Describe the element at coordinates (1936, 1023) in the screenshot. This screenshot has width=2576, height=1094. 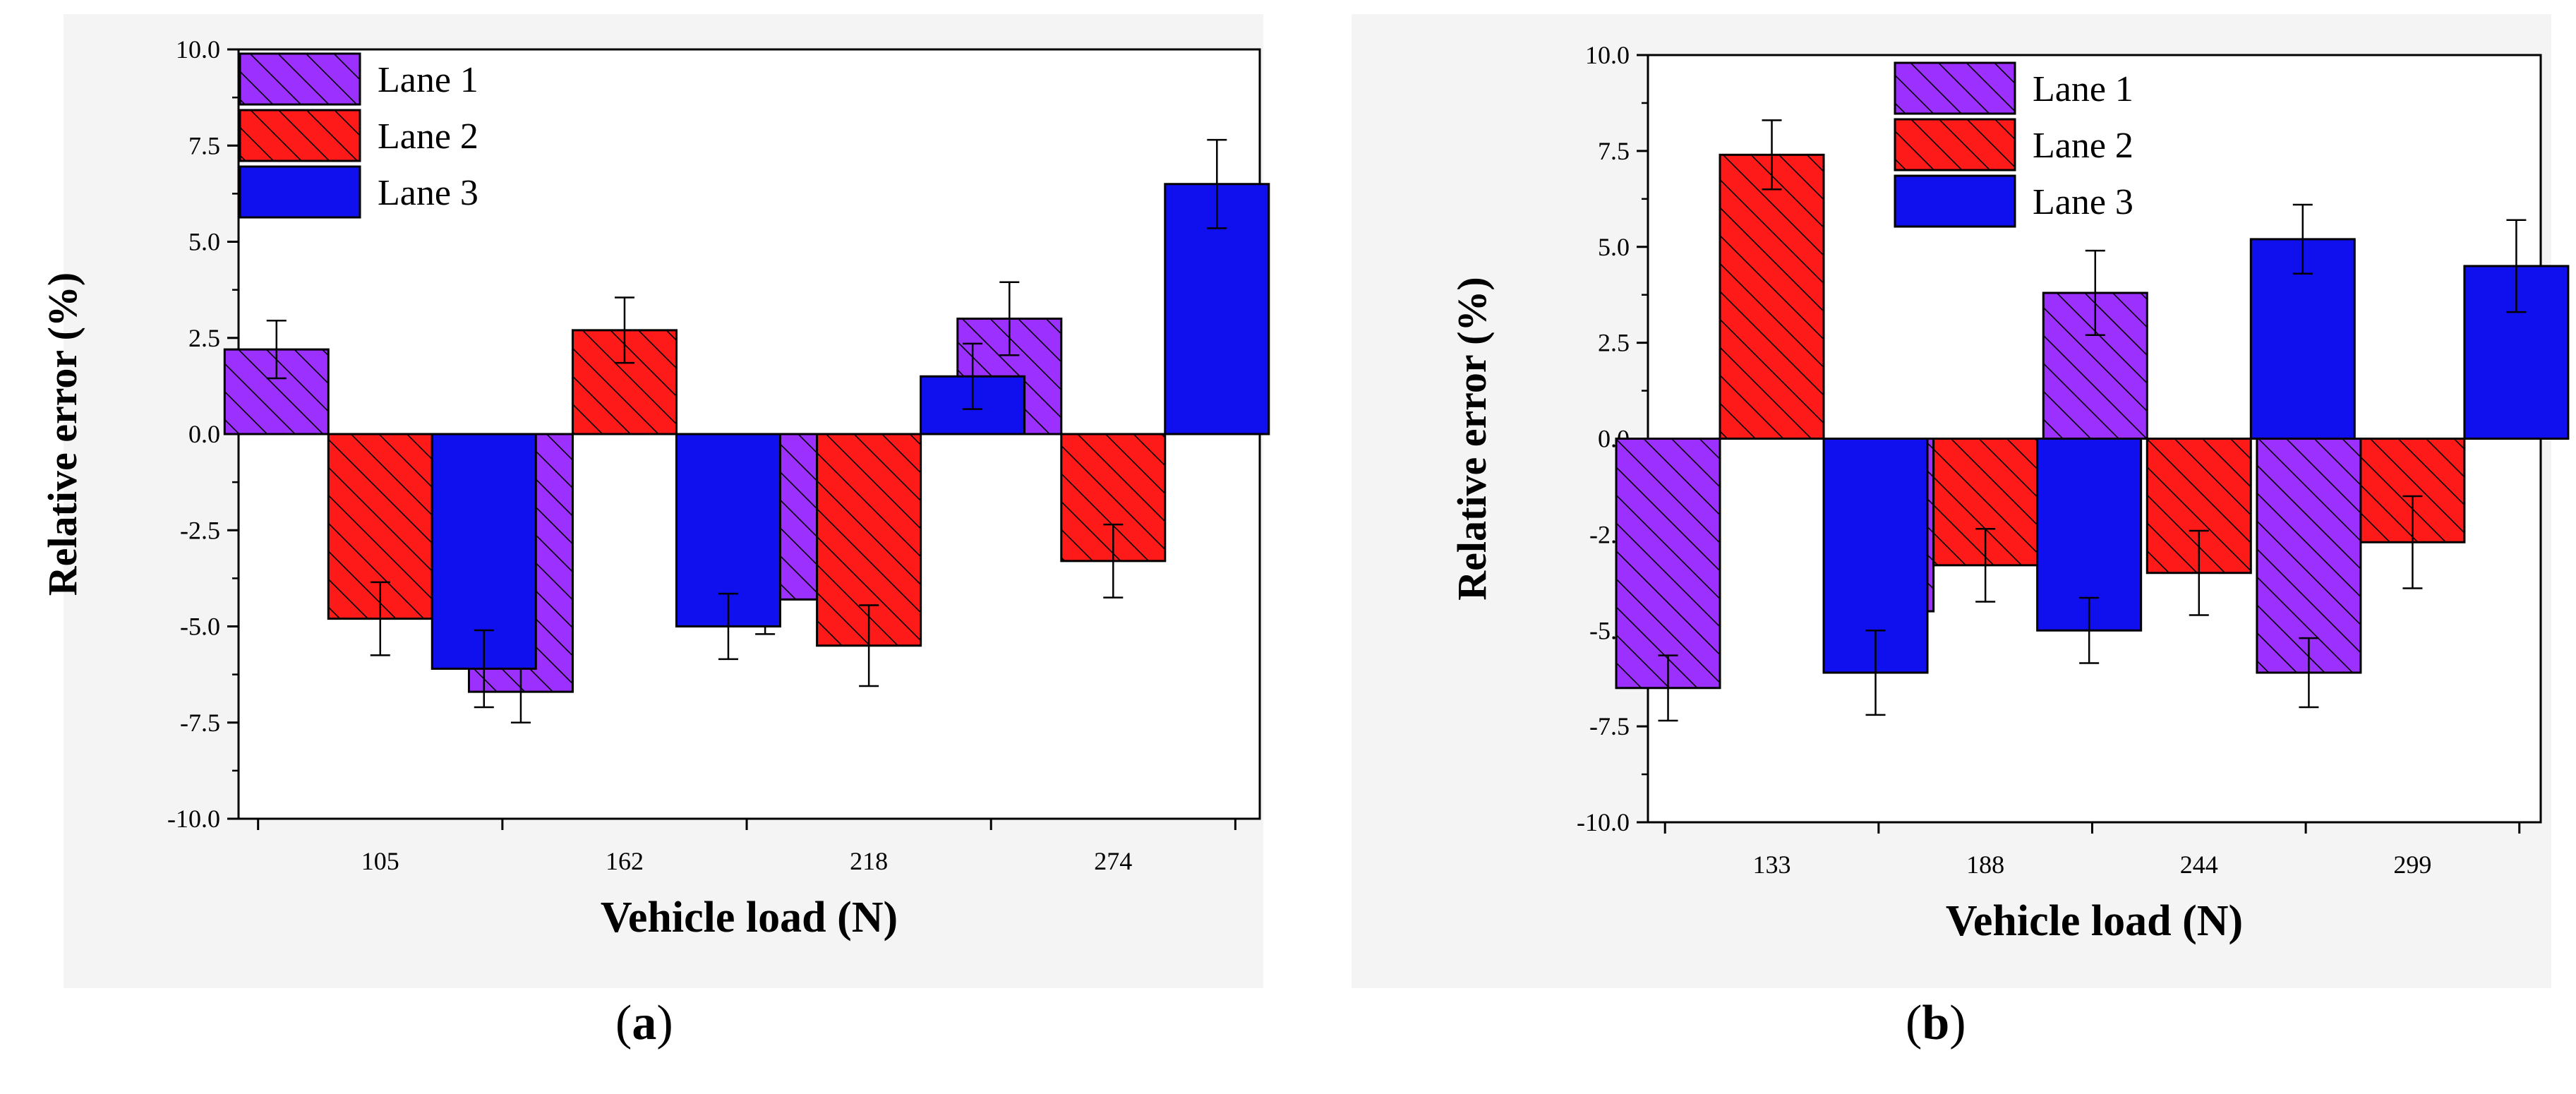
I see `panel-caption-b: (b)` at that location.